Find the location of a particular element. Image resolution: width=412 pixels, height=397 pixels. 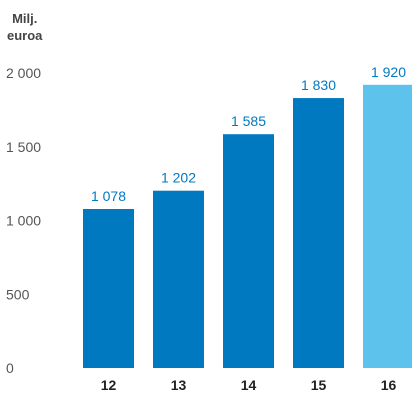

bar-value-label: 1 585 is located at coordinates (248, 121).